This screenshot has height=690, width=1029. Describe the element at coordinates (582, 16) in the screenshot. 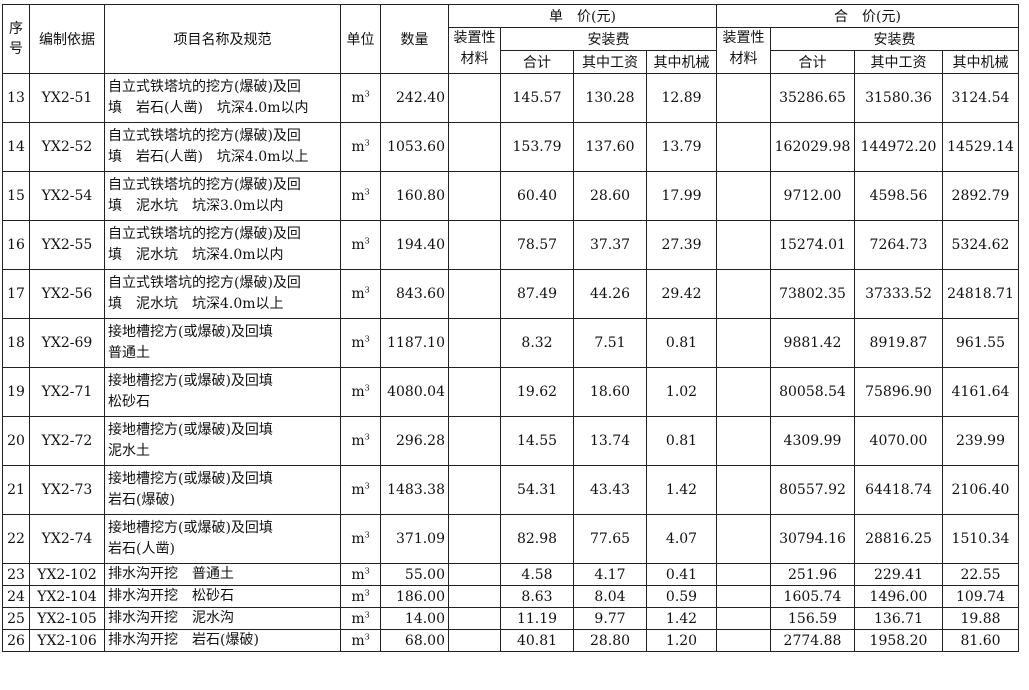

I see `header-unit-price: 单 价(元)` at that location.